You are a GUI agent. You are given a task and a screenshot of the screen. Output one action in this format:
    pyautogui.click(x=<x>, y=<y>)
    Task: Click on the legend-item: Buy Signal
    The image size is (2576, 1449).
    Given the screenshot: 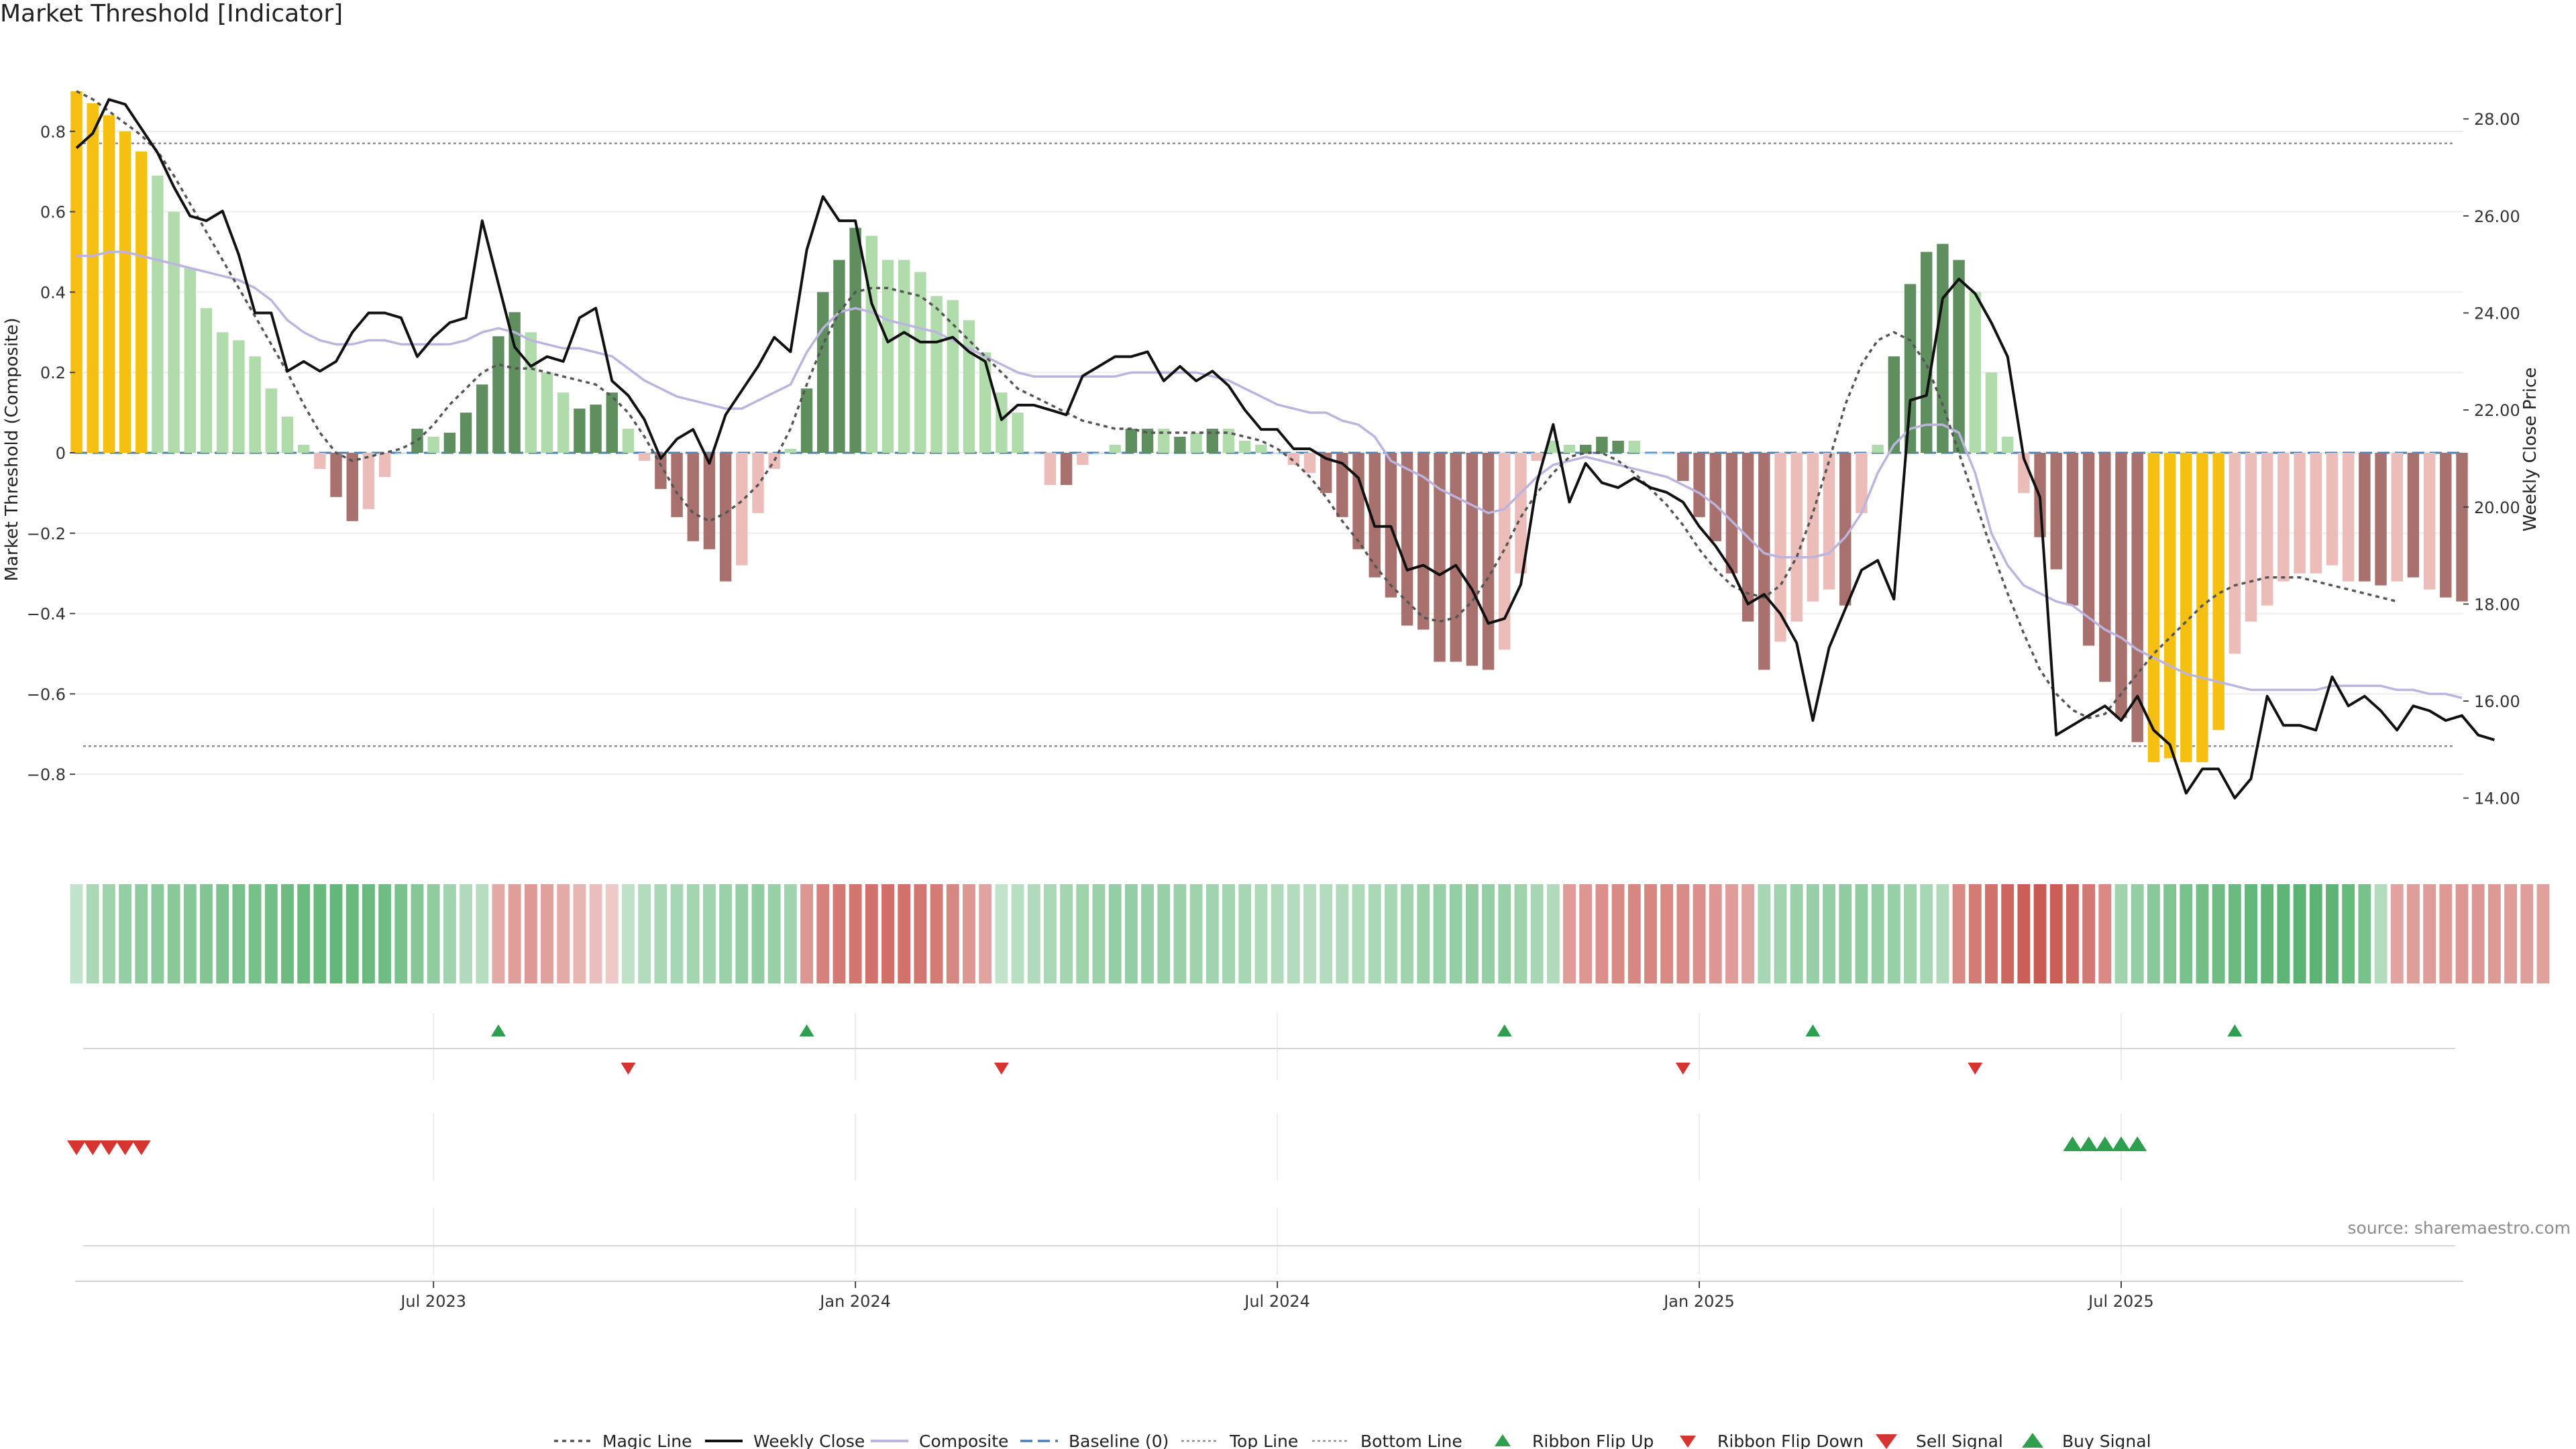 What is the action you would take?
    pyautogui.click(x=2086, y=1440)
    